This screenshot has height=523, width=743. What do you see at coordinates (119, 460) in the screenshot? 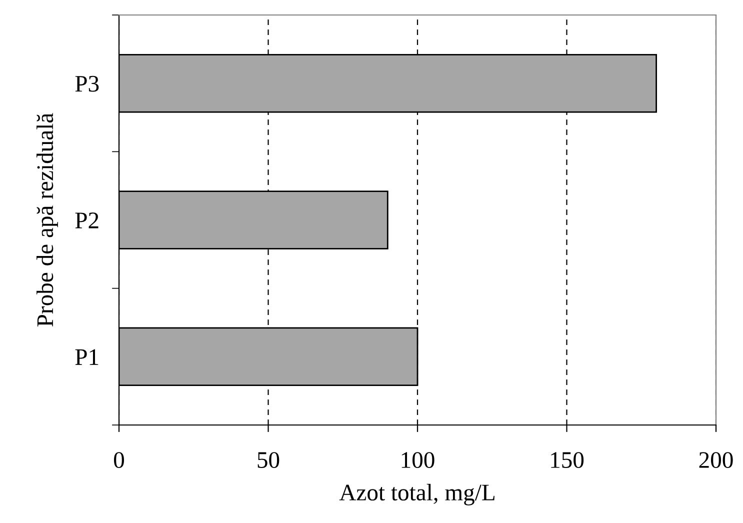
I see `x-tick-label: 0` at bounding box center [119, 460].